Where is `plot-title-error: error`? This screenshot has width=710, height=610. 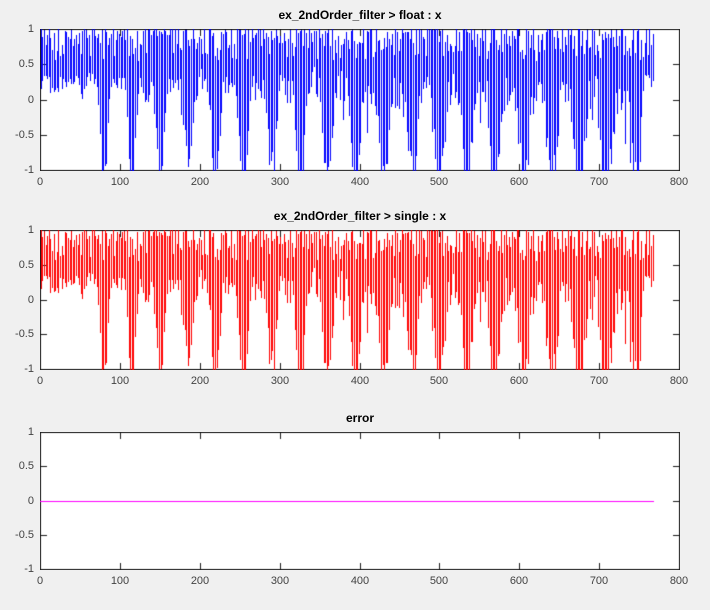
plot-title-error: error is located at coordinates (359, 418).